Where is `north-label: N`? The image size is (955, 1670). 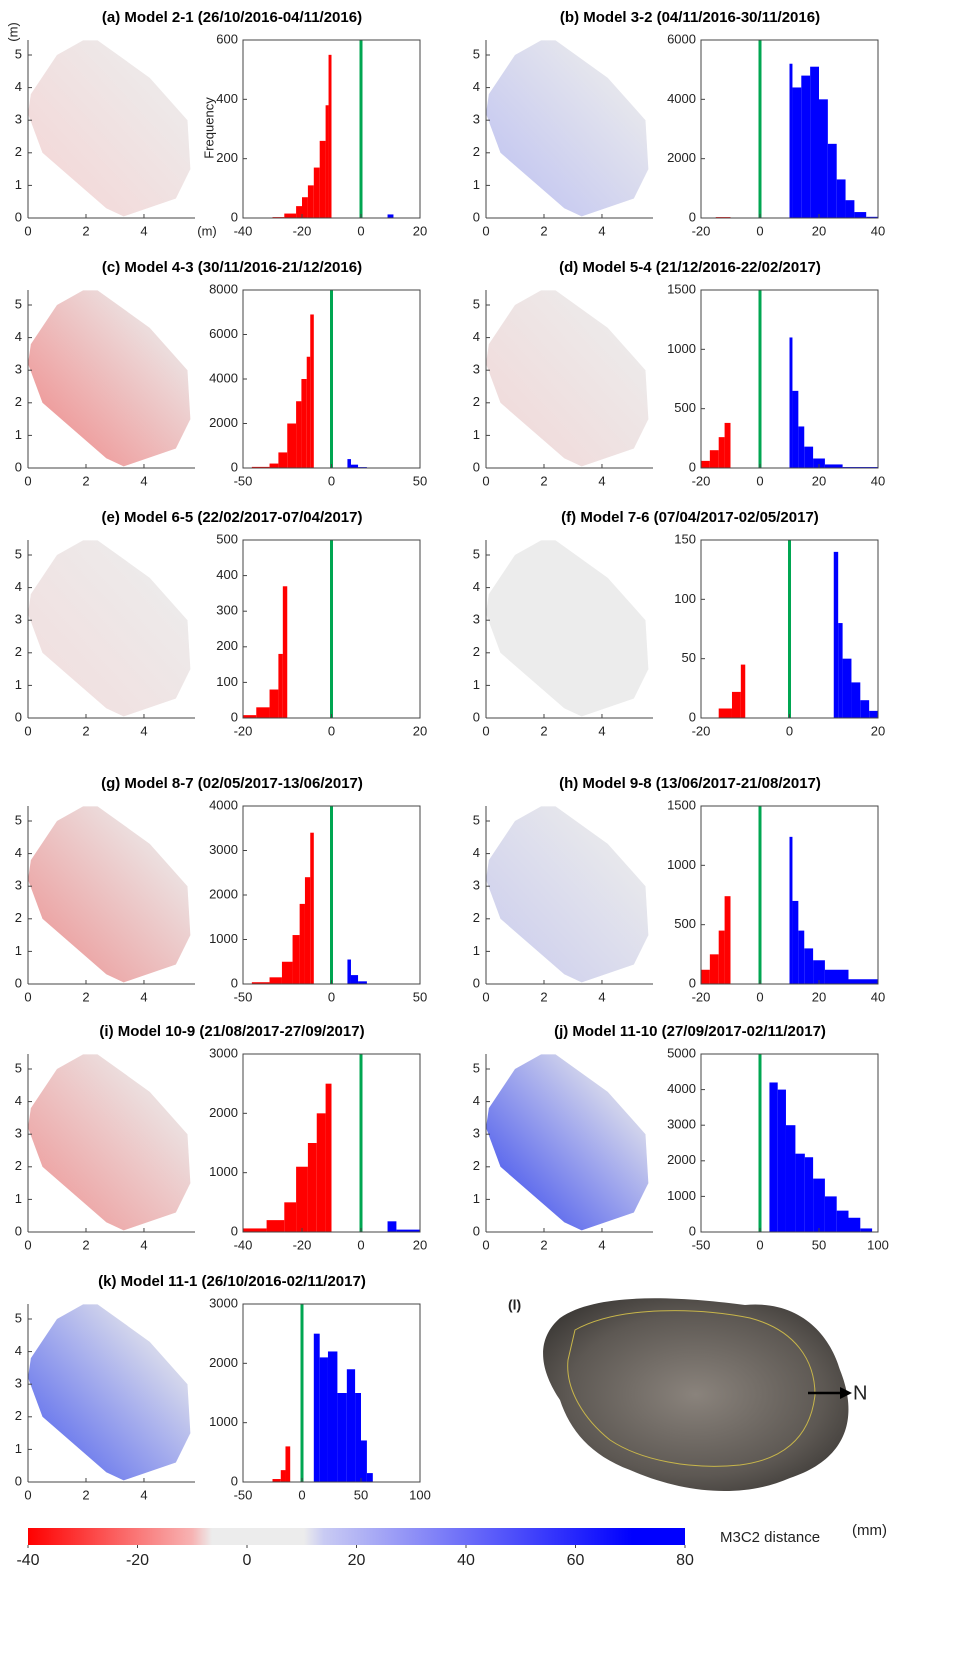
north-label: N is located at coordinates (860, 1393).